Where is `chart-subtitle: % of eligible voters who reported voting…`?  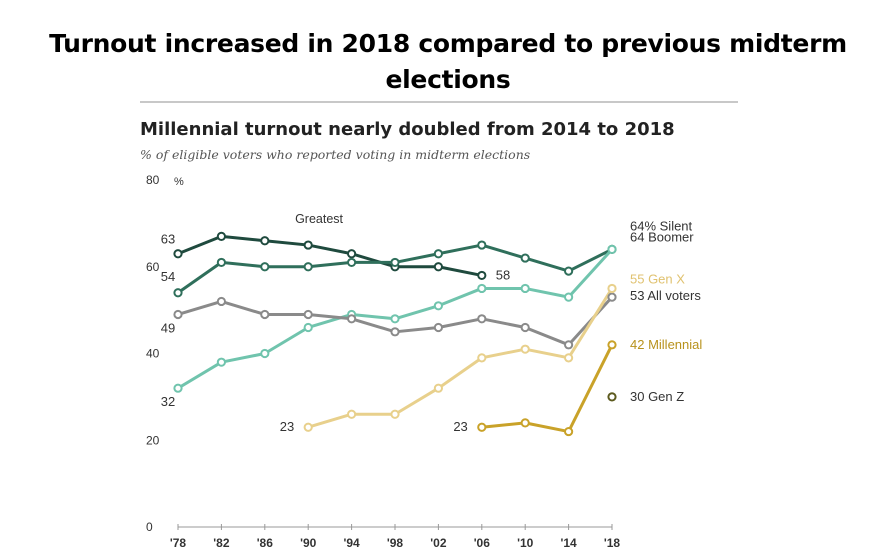 chart-subtitle: % of eligible voters who reported voting… is located at coordinates (335, 154).